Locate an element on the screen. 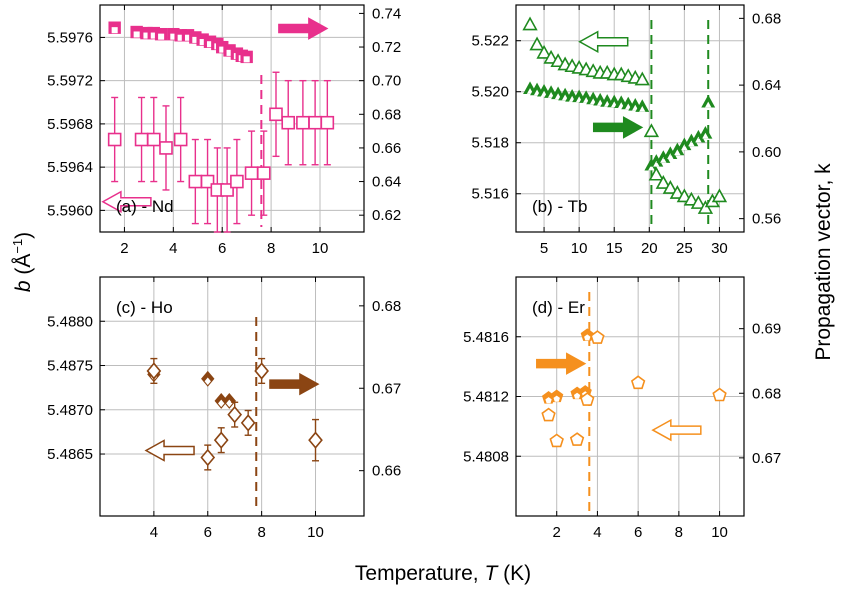  y-tick-label-right: 0.66 is located at coordinates (386, 471).